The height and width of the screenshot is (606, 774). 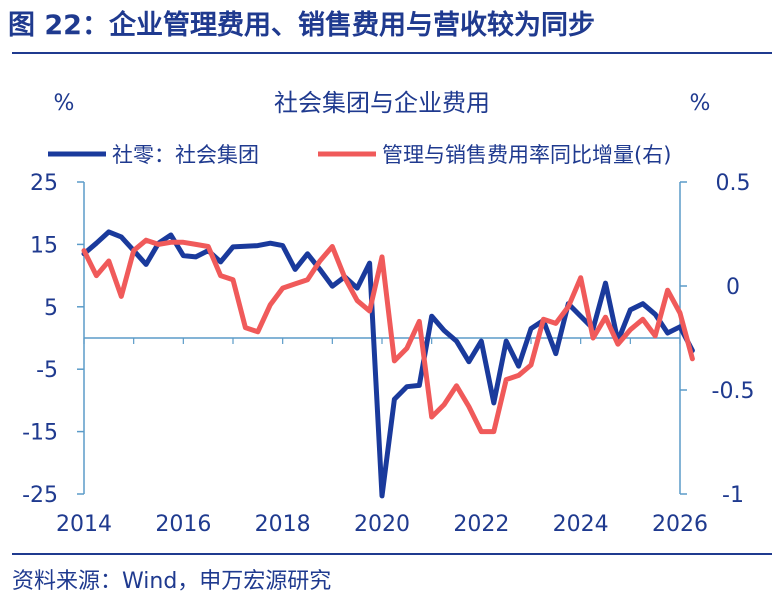 I want to click on left-tick-label: 25, so click(x=44, y=183).